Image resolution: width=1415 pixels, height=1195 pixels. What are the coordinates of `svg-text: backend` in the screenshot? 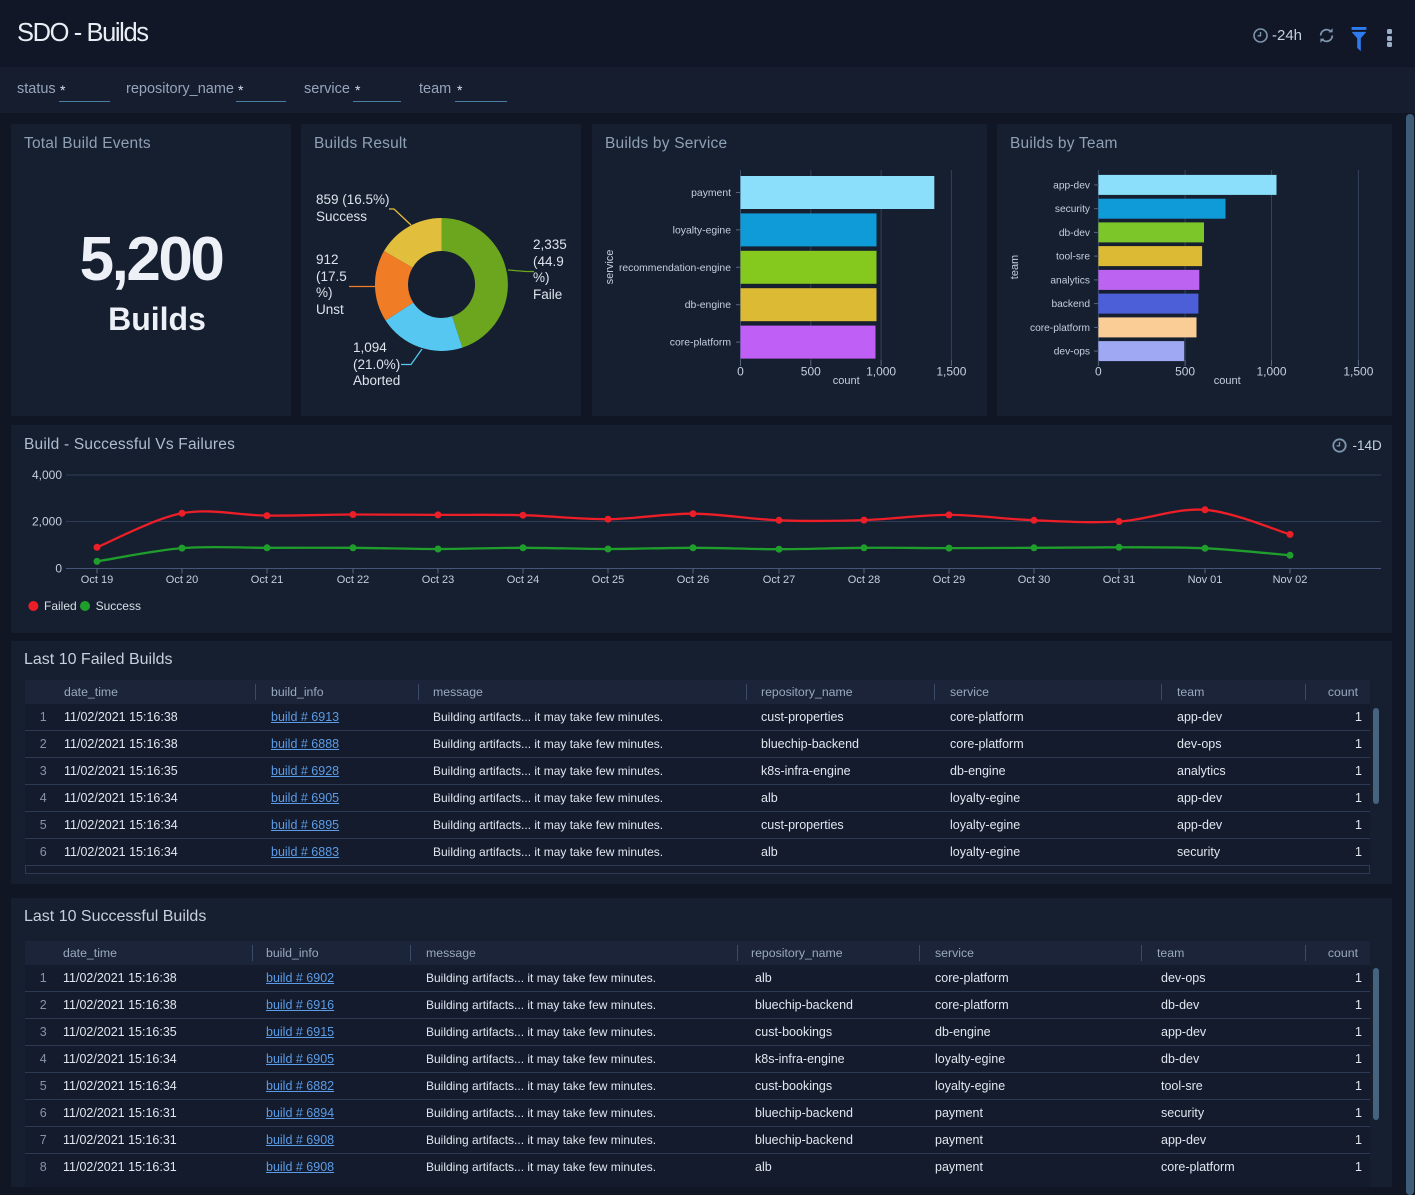 It's located at (1070, 304).